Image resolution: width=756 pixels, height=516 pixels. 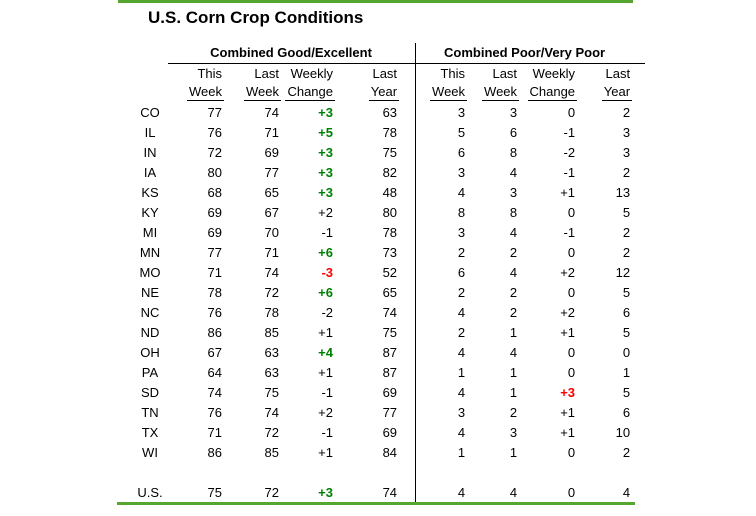 What do you see at coordinates (325, 212) in the screenshot?
I see `ge-weekly-change-value: +2` at bounding box center [325, 212].